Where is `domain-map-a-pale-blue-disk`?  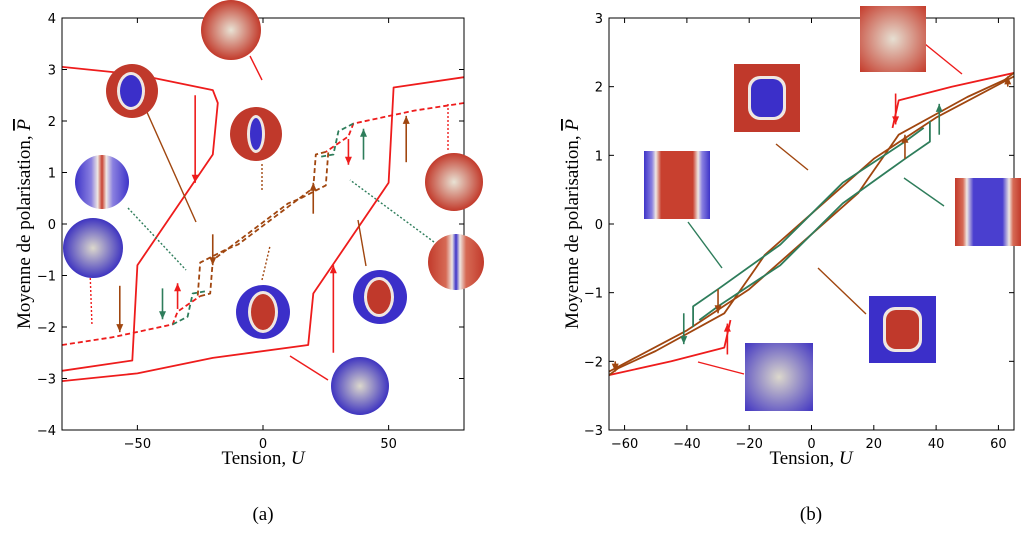 domain-map-a-pale-blue-disk is located at coordinates (93, 248).